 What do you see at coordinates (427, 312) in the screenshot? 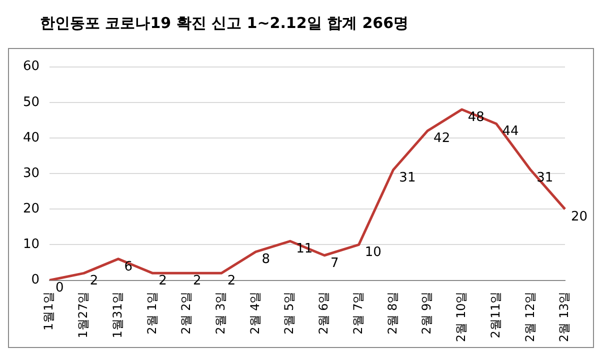
I see `x-tick-label: 2월 9일` at bounding box center [427, 312].